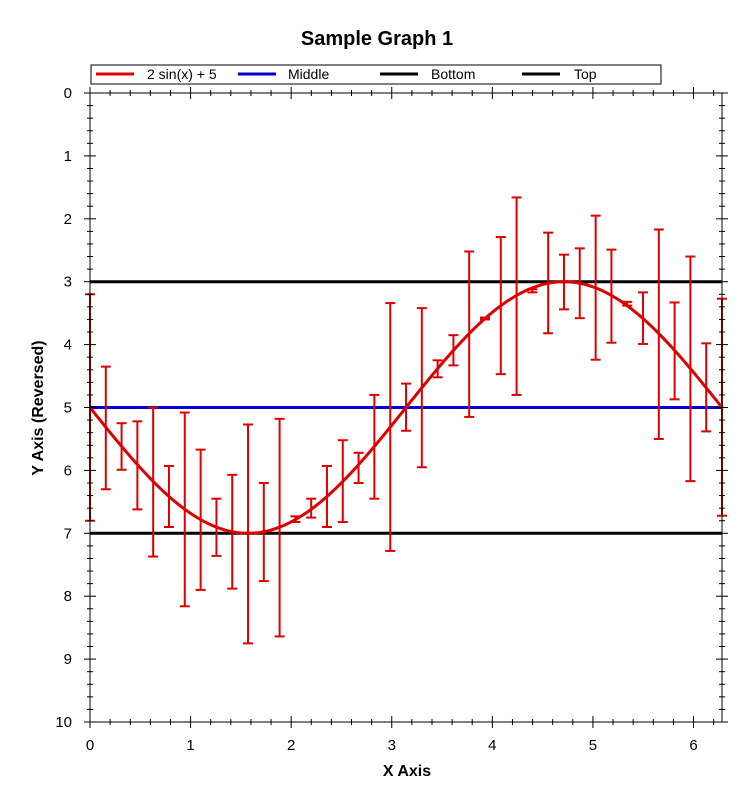 This screenshot has width=754, height=809. What do you see at coordinates (182, 74) in the screenshot?
I see `legend-label-sin: 2 sin(x) + 5` at bounding box center [182, 74].